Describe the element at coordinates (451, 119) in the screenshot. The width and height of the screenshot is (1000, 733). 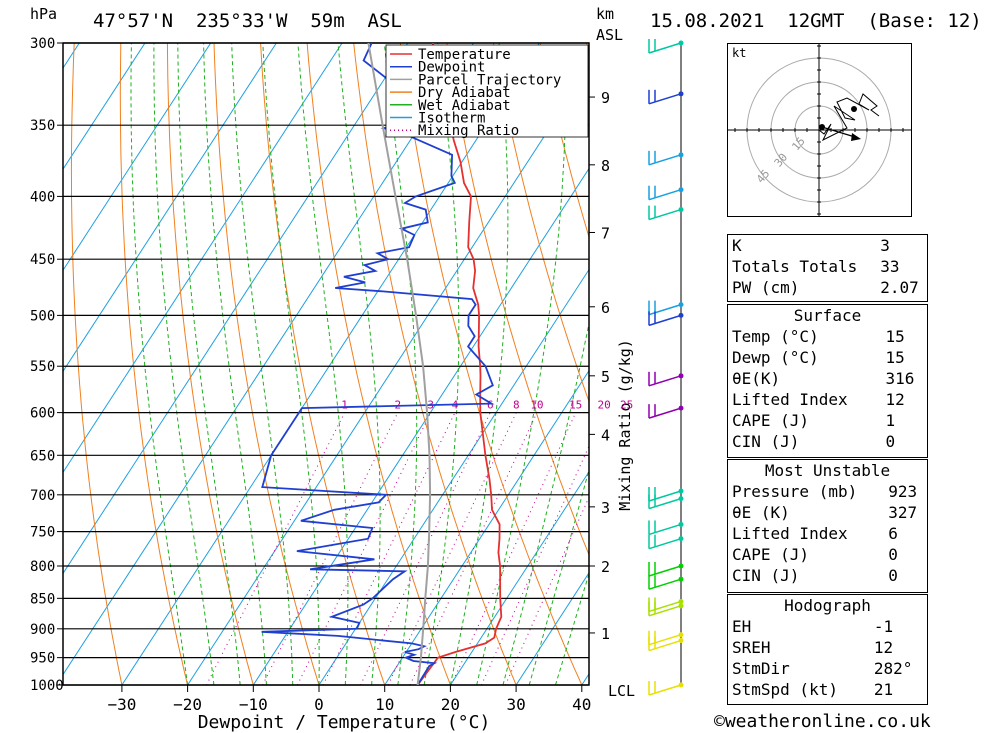
I see `legend-entry: Isotherm` at that location.